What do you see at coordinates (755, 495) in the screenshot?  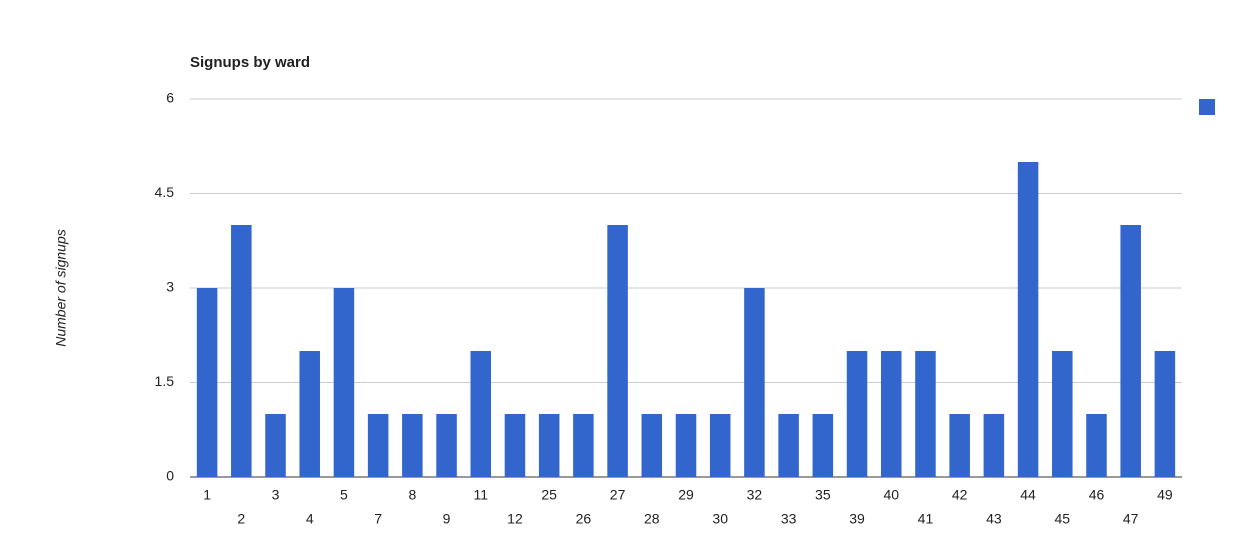 I see `x-tick-label: 32` at bounding box center [755, 495].